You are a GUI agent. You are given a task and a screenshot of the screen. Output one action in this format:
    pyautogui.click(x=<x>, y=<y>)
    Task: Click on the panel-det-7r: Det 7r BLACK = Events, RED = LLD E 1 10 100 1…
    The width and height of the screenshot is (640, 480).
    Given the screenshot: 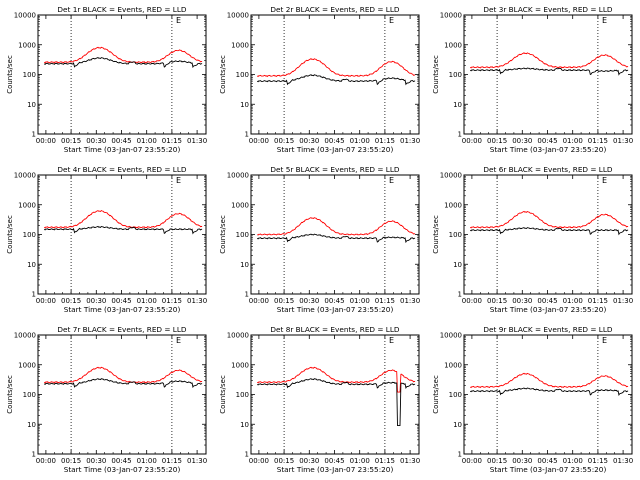 What is the action you would take?
    pyautogui.click(x=106, y=399)
    